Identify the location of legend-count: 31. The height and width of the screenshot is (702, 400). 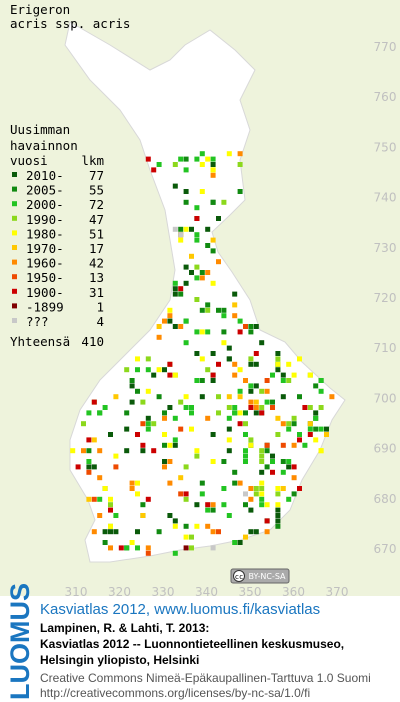
(96, 292).